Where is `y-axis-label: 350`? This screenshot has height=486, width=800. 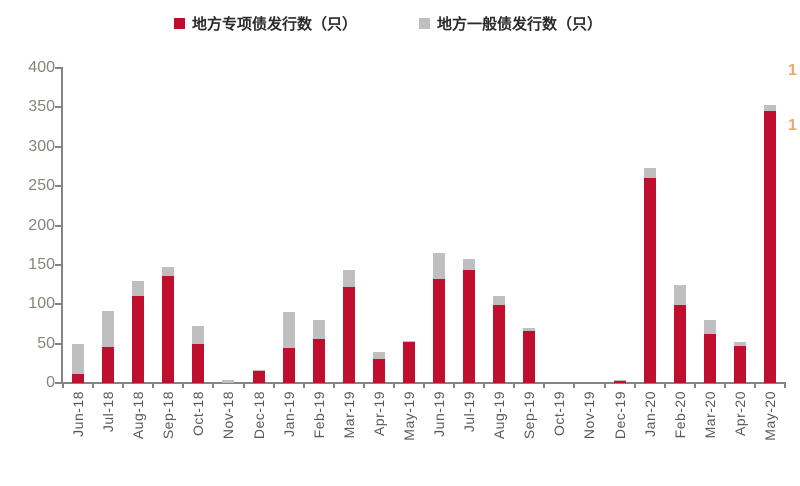
y-axis-label: 350 is located at coordinates (41, 107).